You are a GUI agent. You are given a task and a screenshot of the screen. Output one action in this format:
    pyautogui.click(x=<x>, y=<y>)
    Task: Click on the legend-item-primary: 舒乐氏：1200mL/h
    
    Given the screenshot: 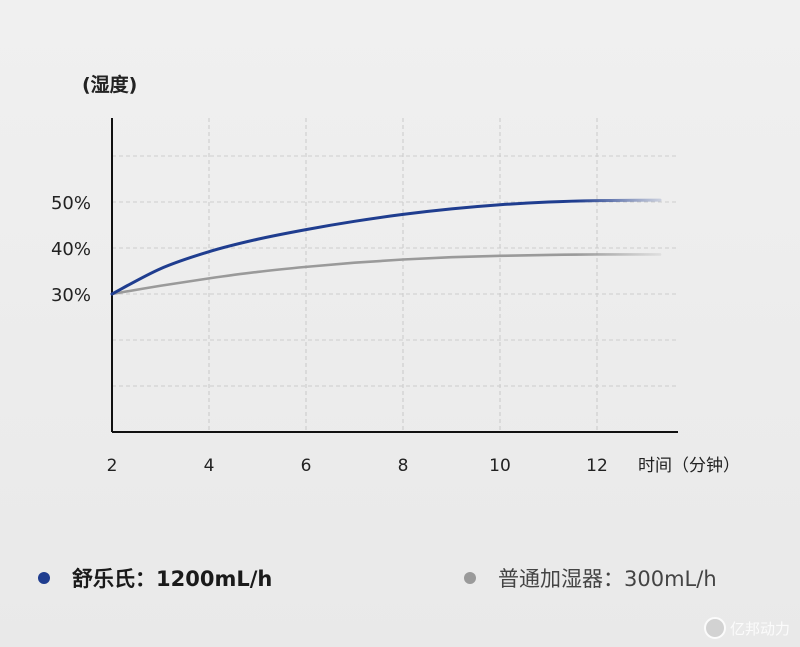 What is the action you would take?
    pyautogui.click(x=155, y=578)
    